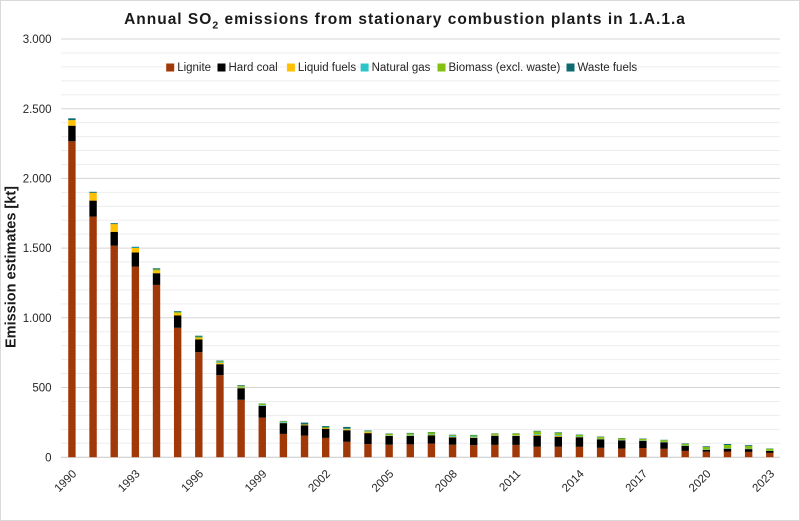  I want to click on svg-text: Natural gas, so click(401, 68).